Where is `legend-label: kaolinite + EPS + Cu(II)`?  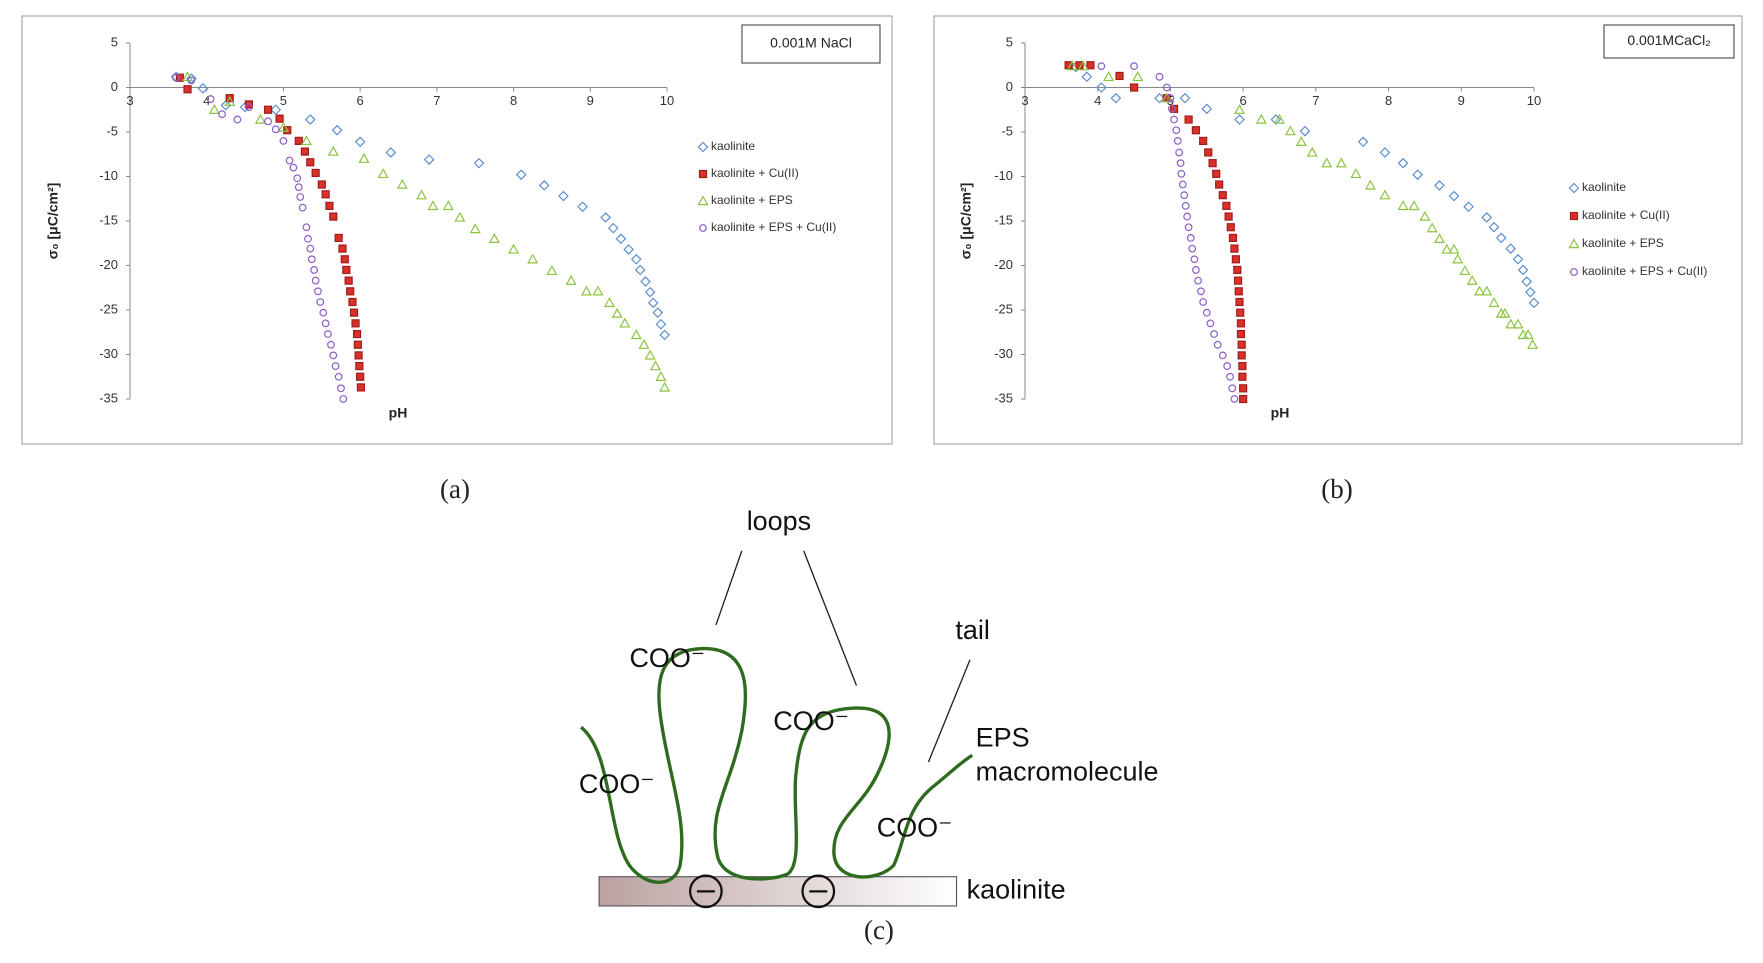
legend-label: kaolinite + EPS + Cu(II) is located at coordinates (1644, 271).